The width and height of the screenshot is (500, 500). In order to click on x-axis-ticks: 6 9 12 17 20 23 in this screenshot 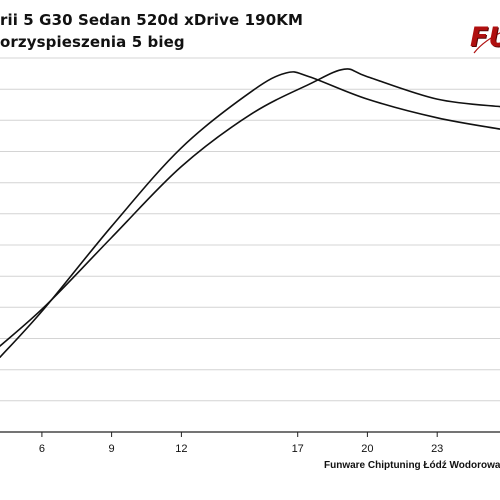, I will do `click(241, 443)`.